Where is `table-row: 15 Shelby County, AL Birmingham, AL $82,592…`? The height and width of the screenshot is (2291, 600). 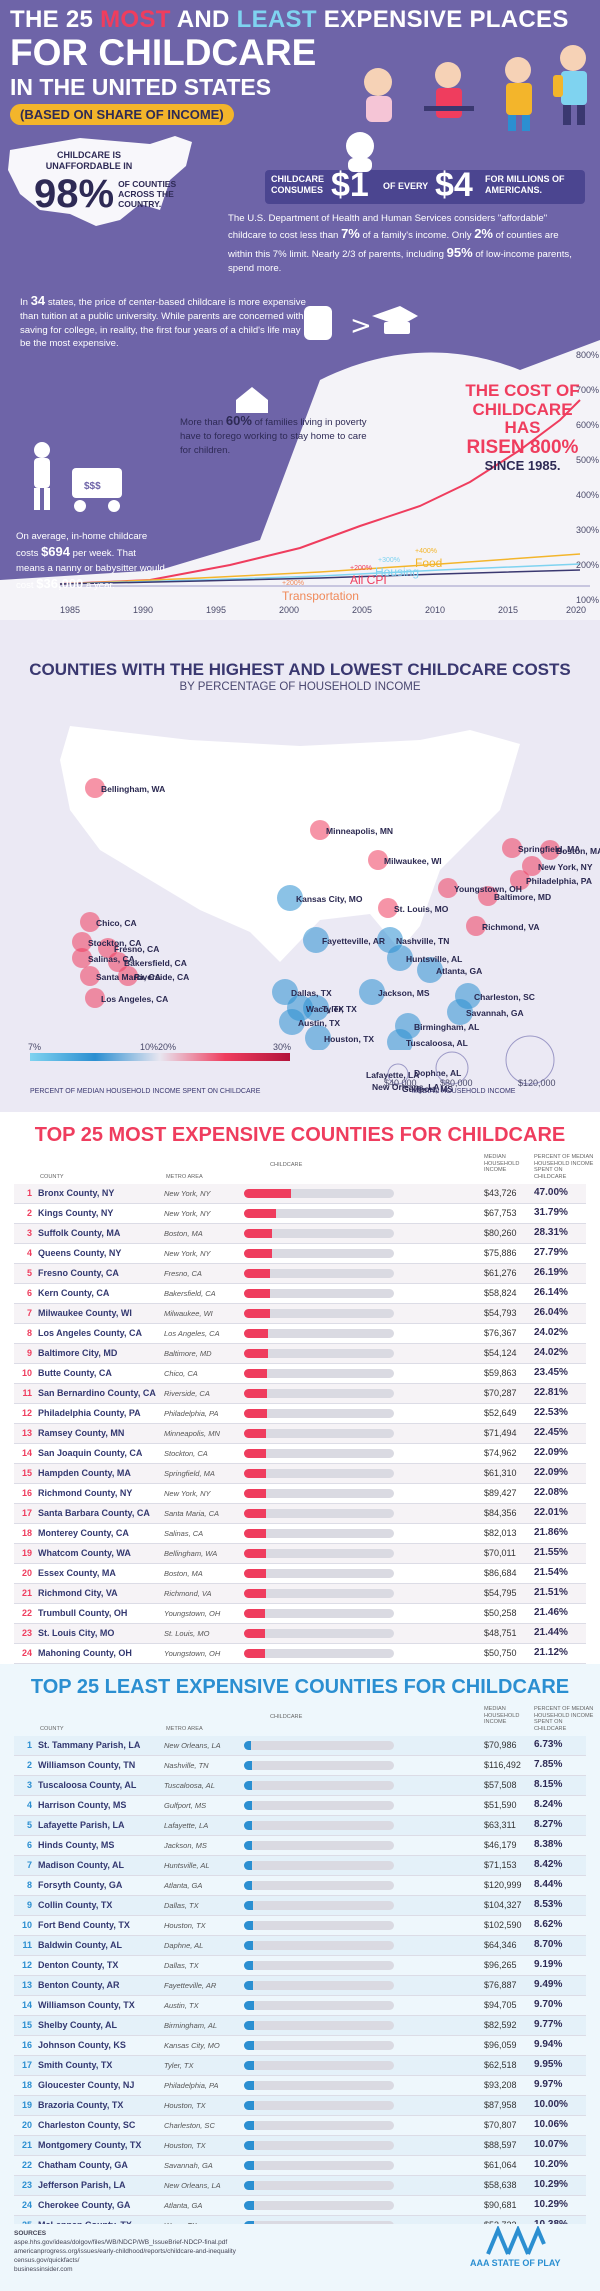
table-row: 15 Shelby County, AL Birmingham, AL $82,592… is located at coordinates (300, 2026).